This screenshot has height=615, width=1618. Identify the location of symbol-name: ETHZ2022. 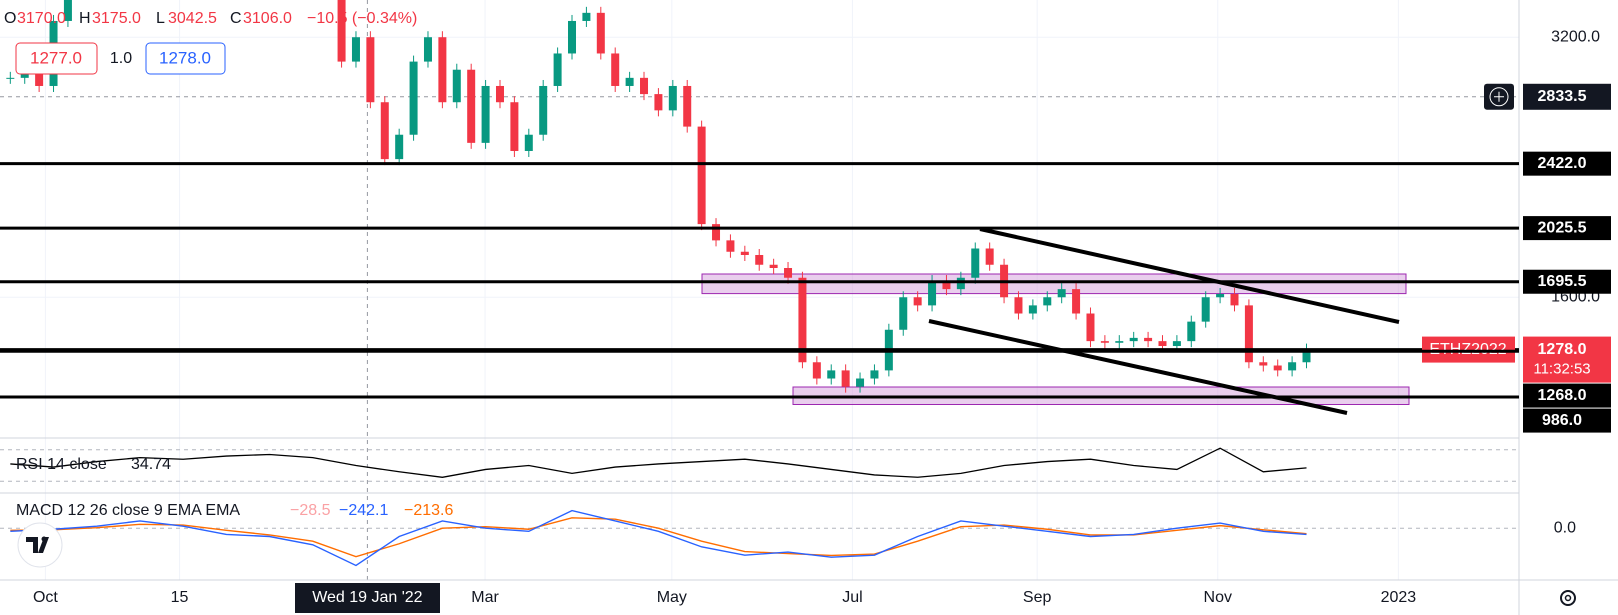
(1467, 349).